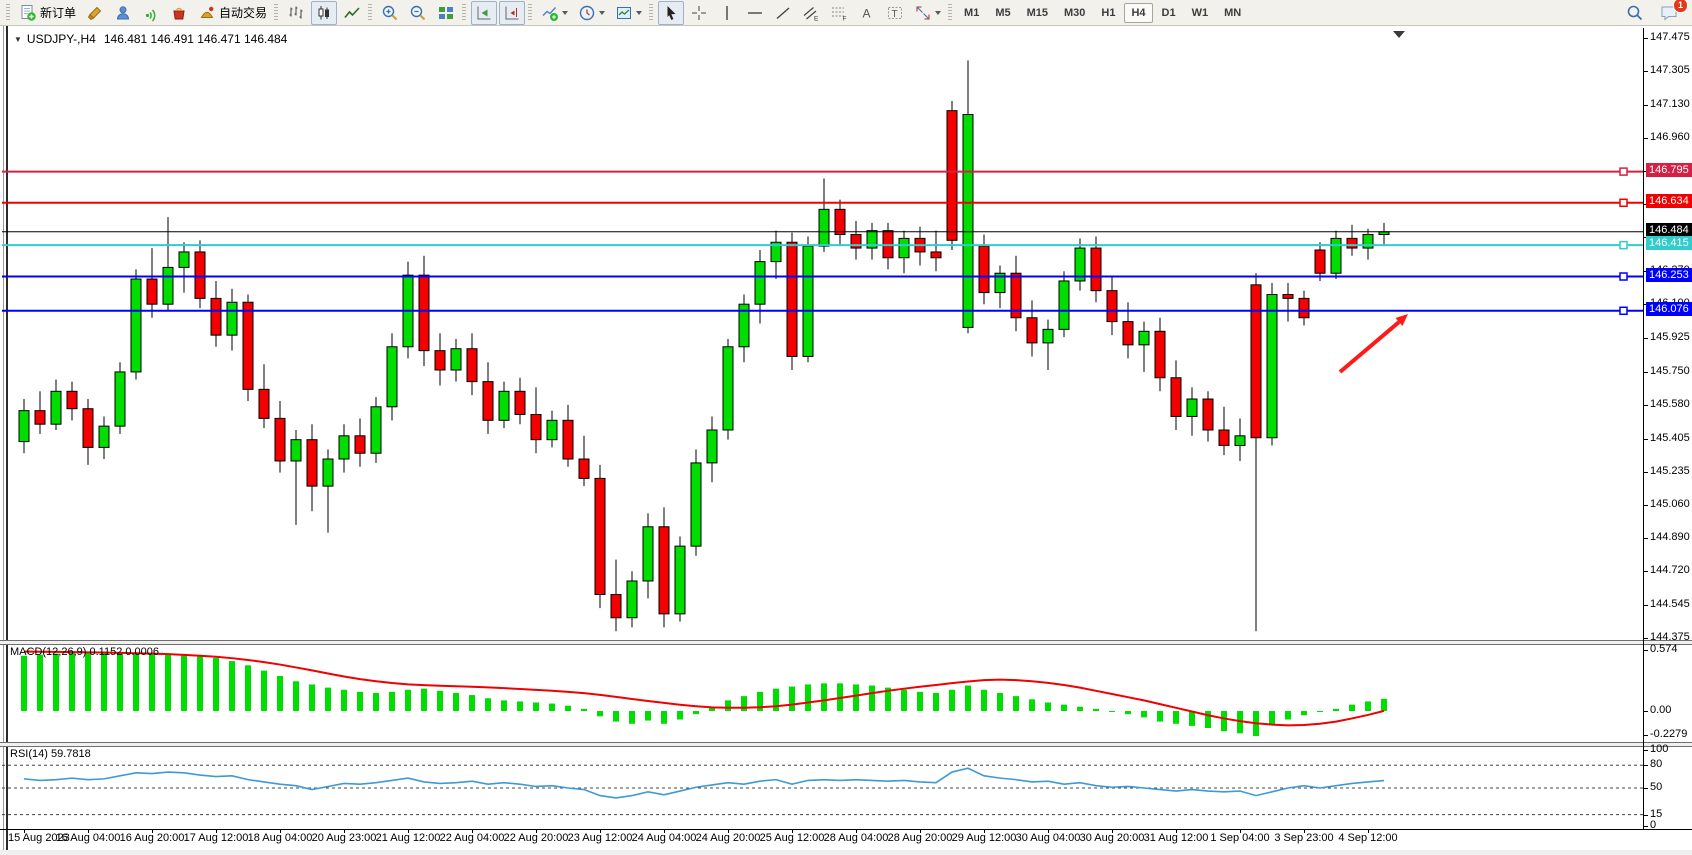 Image resolution: width=1692 pixels, height=855 pixels. Describe the element at coordinates (554, 13) in the screenshot. I see `indicators-button` at that location.